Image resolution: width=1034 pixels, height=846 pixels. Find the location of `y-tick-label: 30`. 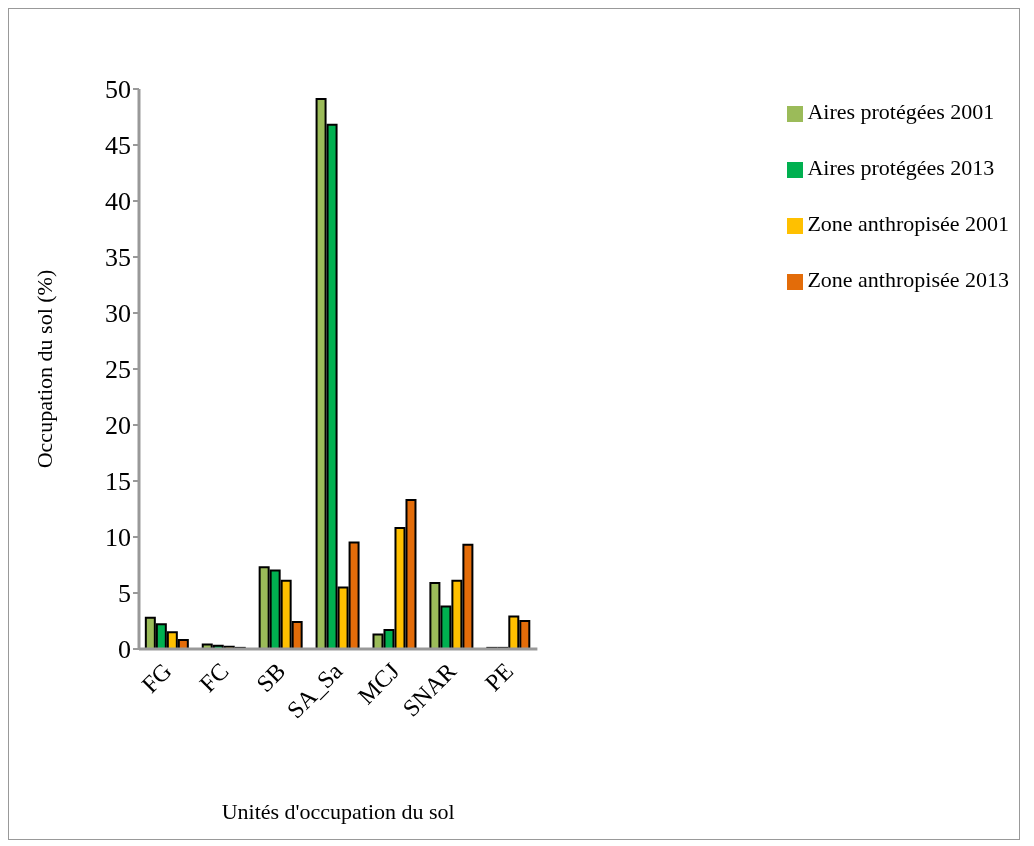

y-tick-label: 30 is located at coordinates (118, 314).